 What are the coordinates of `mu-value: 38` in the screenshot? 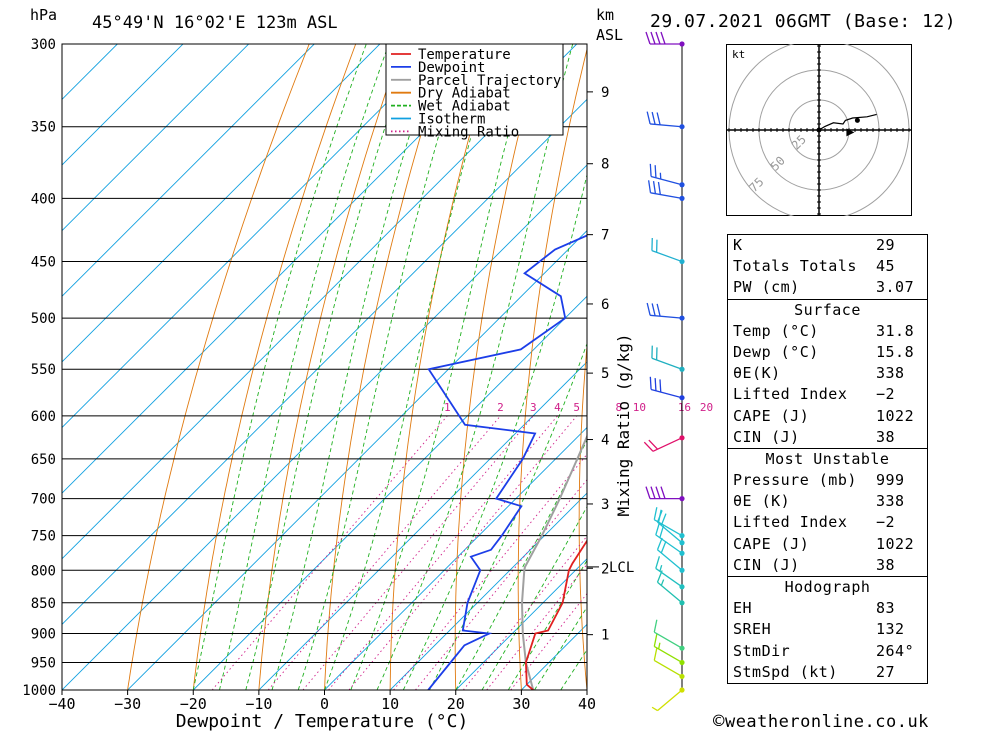 It's located at (886, 564).